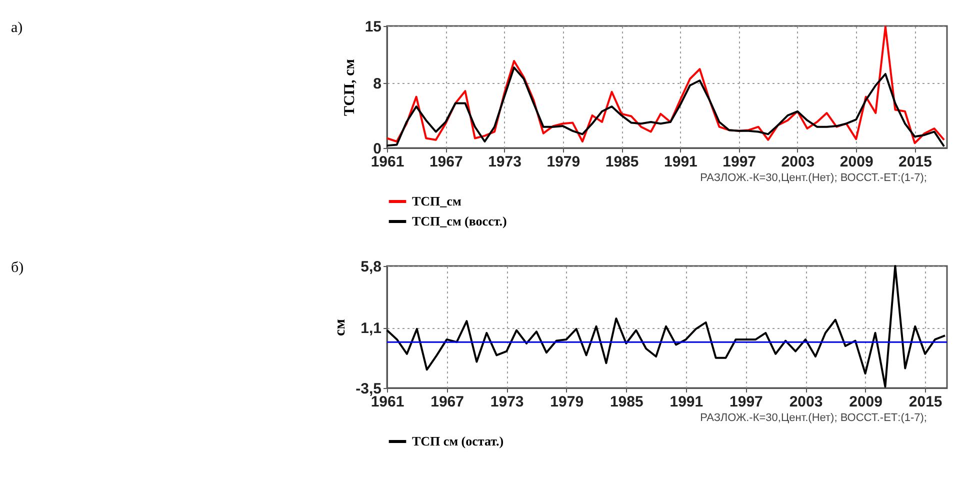 The image size is (960, 503). What do you see at coordinates (371, 267) in the screenshot?
I see `y-tick-label: 5,8` at bounding box center [371, 267].